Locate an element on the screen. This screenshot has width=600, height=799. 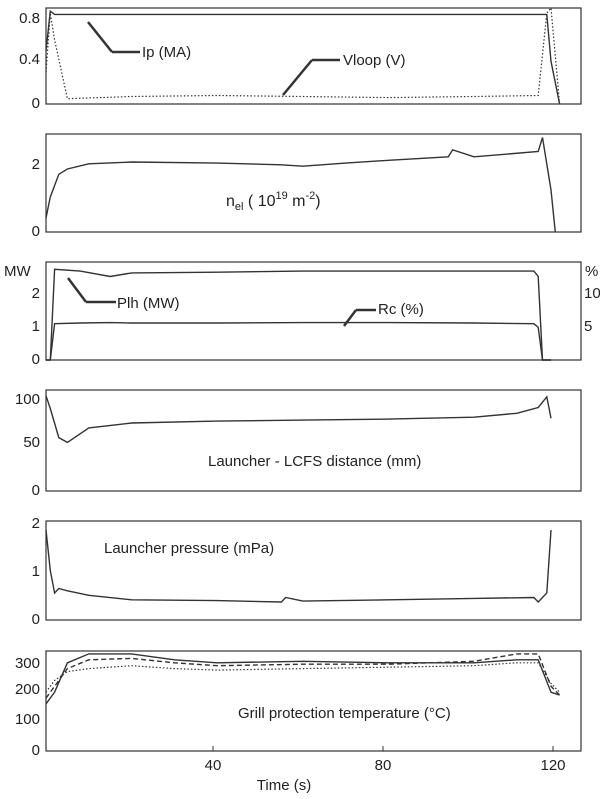
panel-lcfs-distance: 100 50 0 Launcher - LCFS distance (mm) is located at coordinates (298, 444).